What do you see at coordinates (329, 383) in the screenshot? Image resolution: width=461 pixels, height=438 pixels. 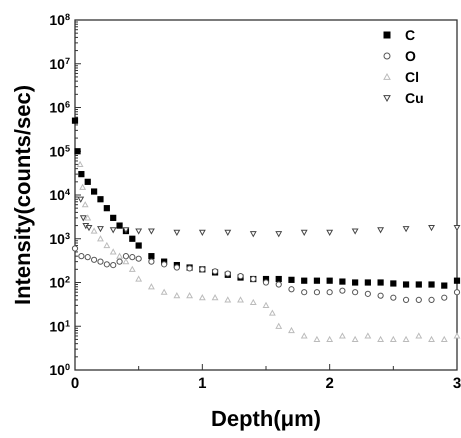 I see `x-tick-label: 2` at bounding box center [329, 383].